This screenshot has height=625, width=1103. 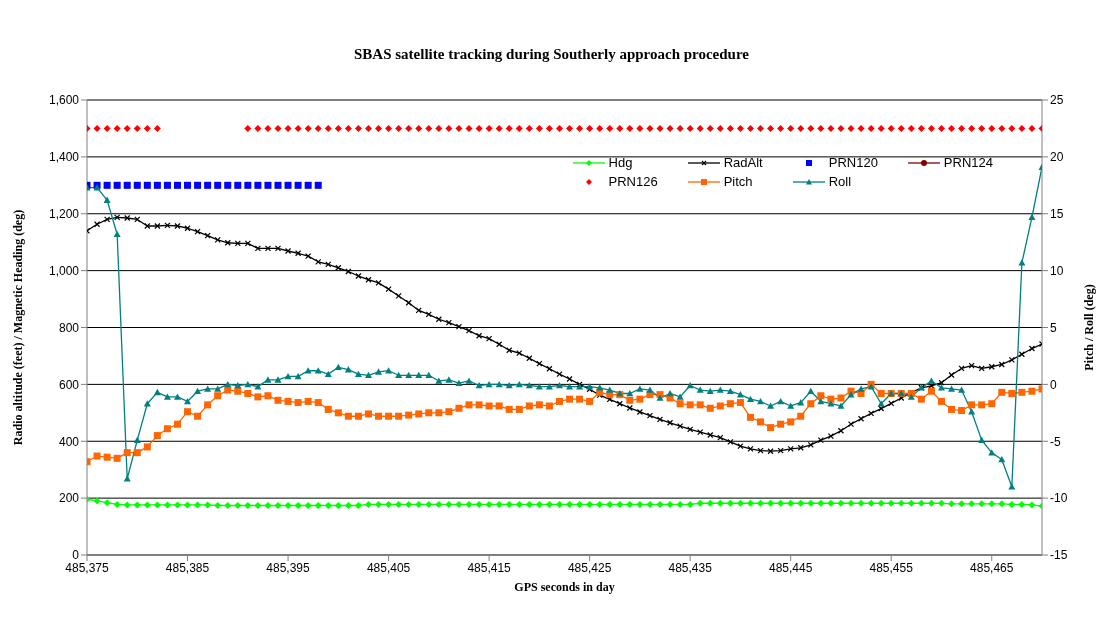 I want to click on y2-tick-label: 15, so click(x=1057, y=214).